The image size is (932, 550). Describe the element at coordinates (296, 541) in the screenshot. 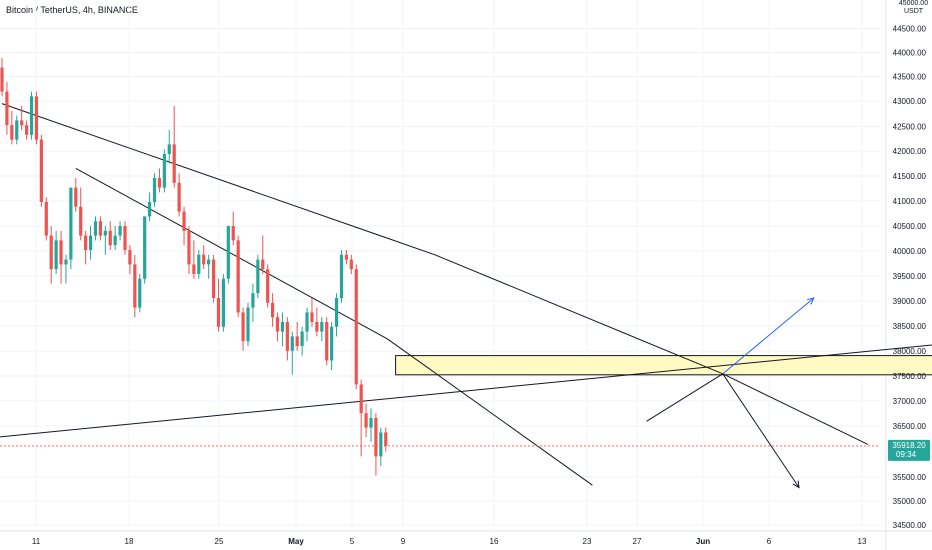

I see `time-tick-label: May` at that location.